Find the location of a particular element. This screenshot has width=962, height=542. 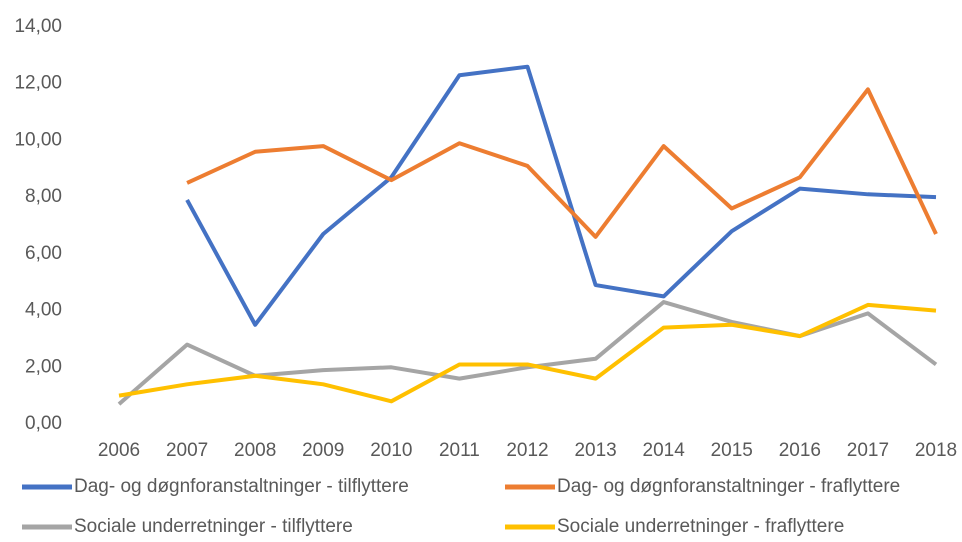

y-tick-label: 8,00 is located at coordinates (43, 196).